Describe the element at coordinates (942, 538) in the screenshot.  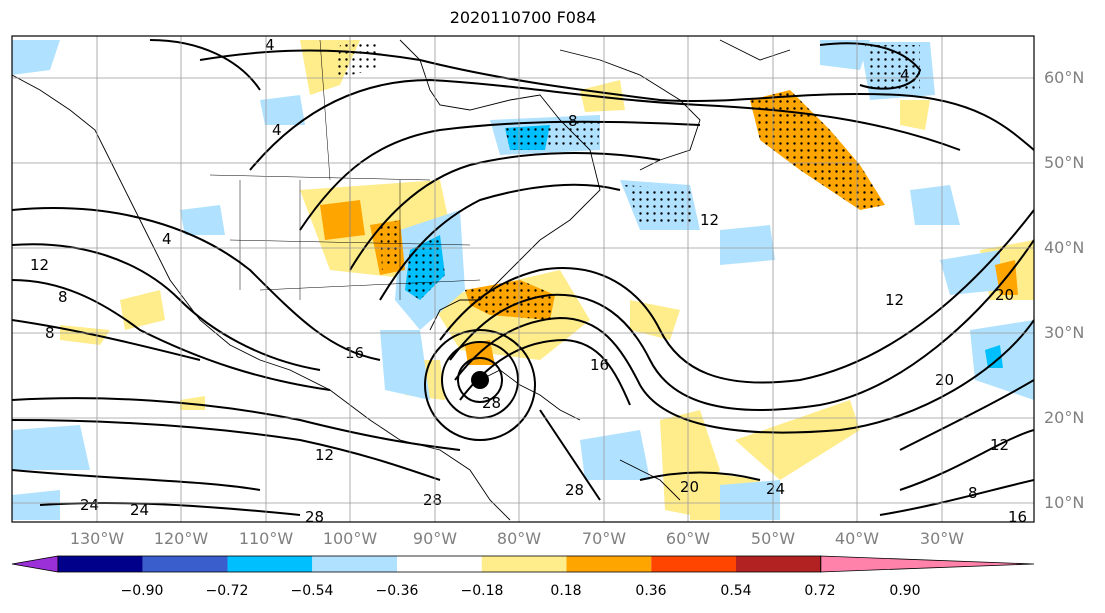
I see `lon-label: 30°W` at that location.